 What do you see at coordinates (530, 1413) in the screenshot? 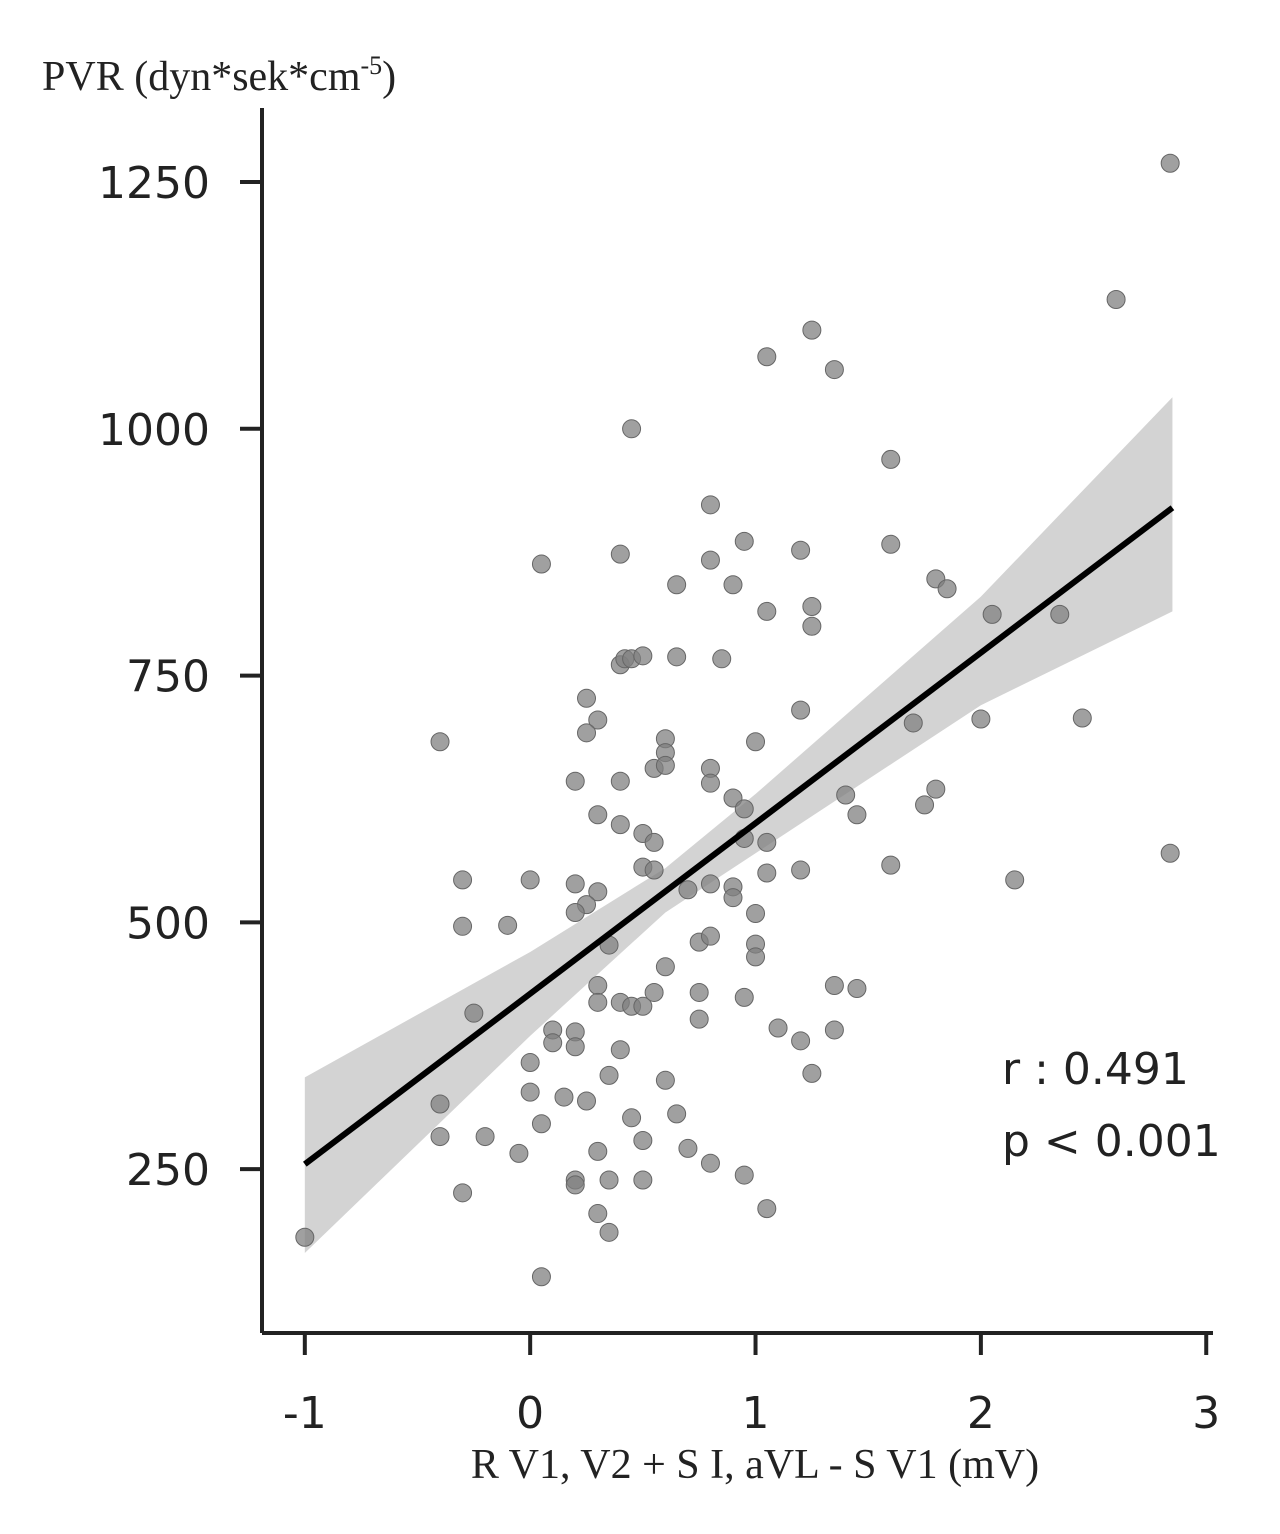
I see `x-tick-label: 0` at bounding box center [530, 1413].